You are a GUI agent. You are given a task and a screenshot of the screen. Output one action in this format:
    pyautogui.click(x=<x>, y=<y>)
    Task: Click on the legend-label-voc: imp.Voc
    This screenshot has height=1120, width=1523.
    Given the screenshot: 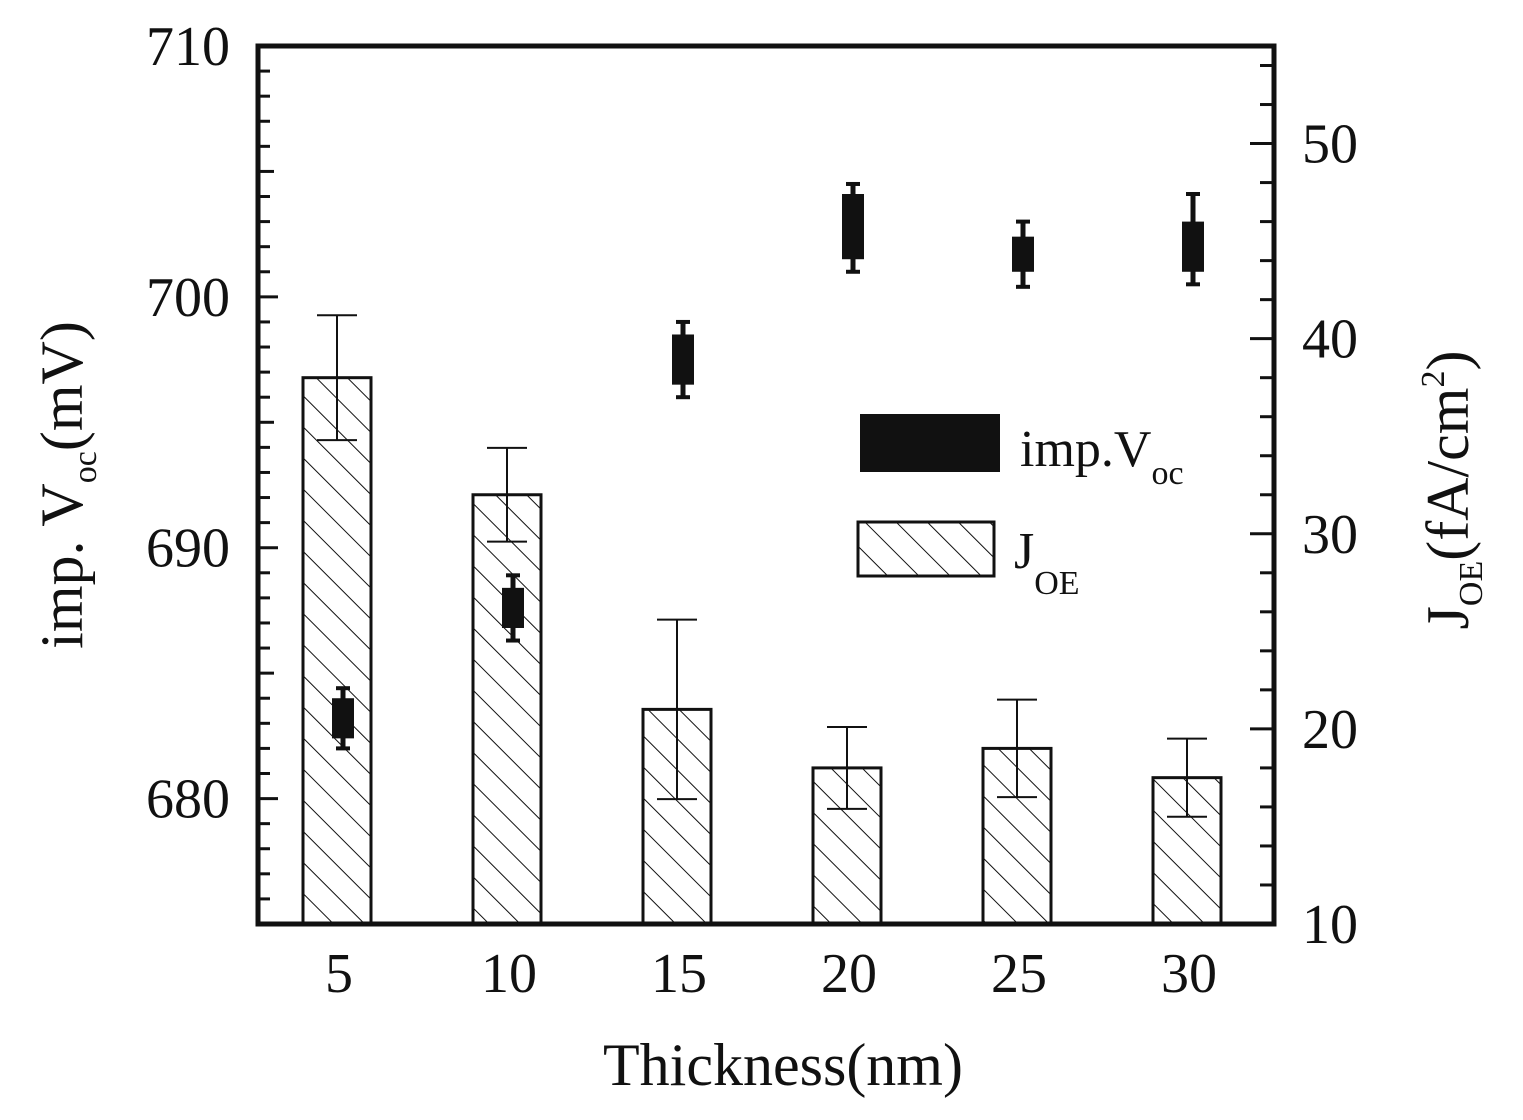 What is the action you would take?
    pyautogui.click(x=1102, y=456)
    